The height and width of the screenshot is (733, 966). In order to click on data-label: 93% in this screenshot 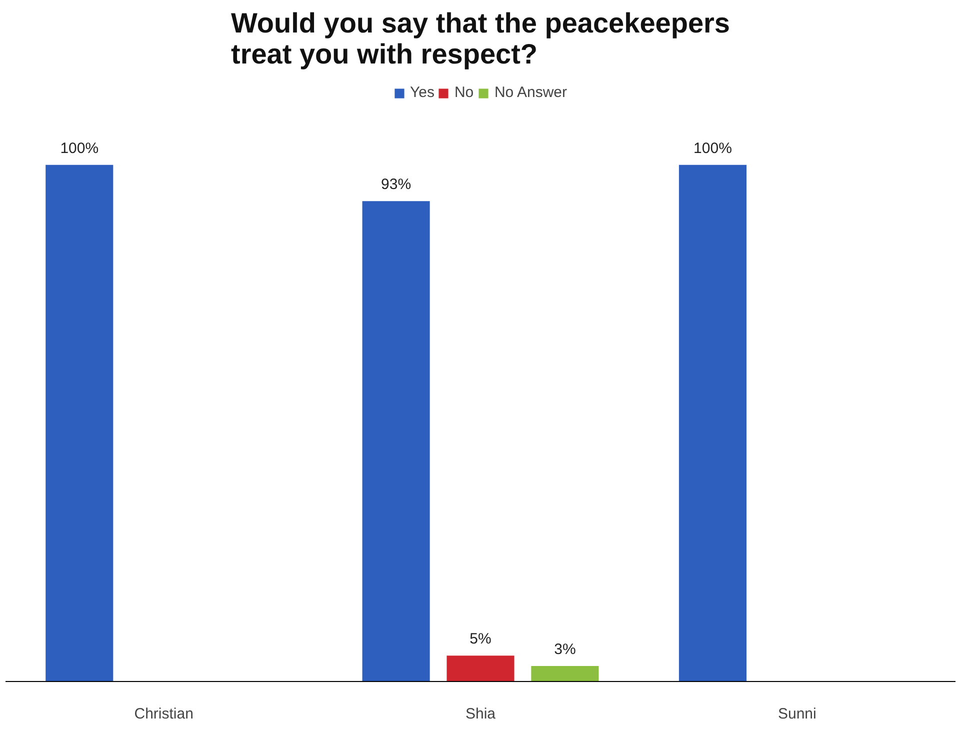, I will do `click(396, 185)`.